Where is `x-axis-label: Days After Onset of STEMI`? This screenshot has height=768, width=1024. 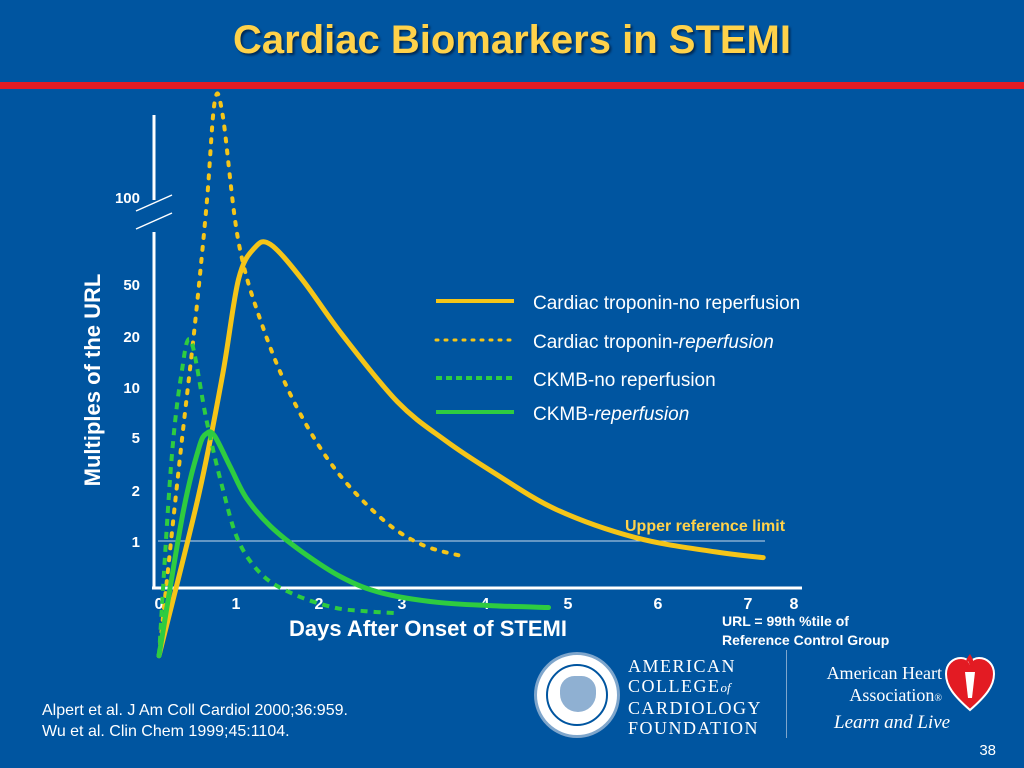 x-axis-label: Days After Onset of STEMI is located at coordinates (428, 628).